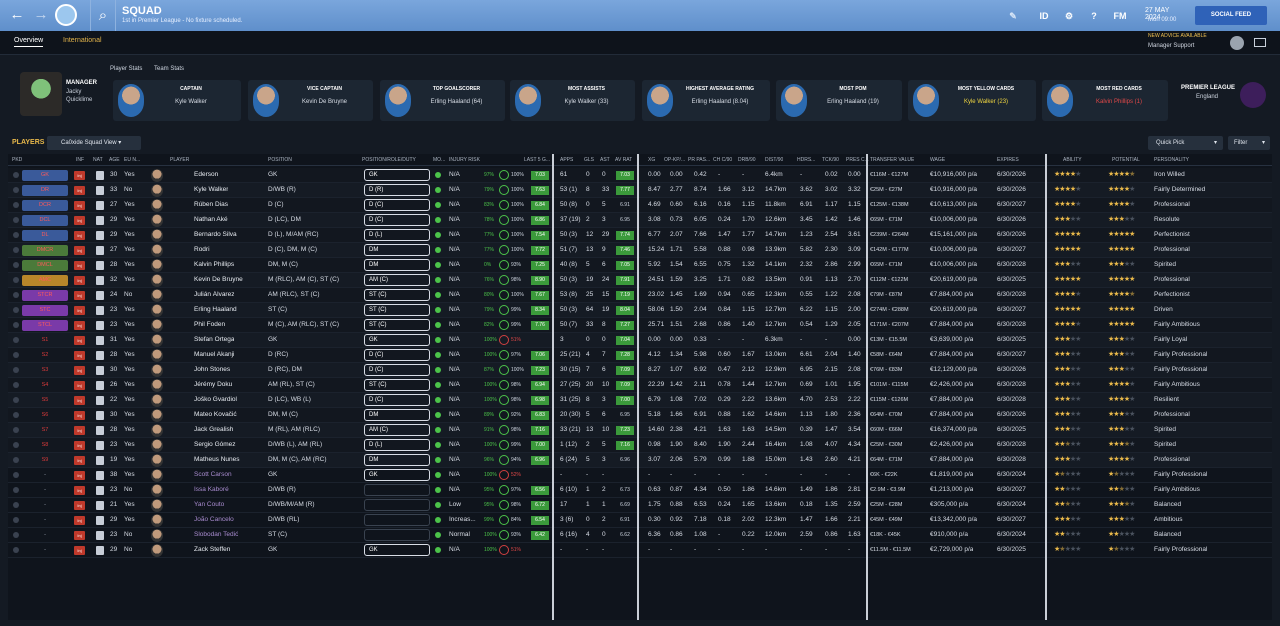 This screenshot has width=1280, height=626. Describe the element at coordinates (397, 190) in the screenshot. I see `role-duty-select: D (R)` at that location.